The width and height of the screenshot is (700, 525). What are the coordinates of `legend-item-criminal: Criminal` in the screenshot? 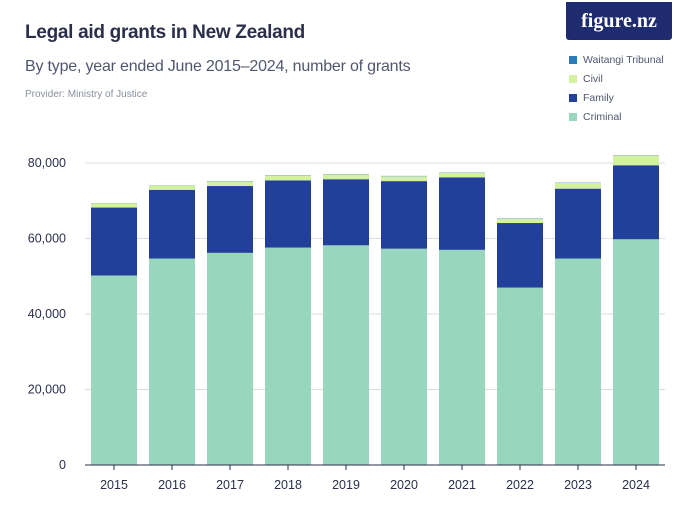 It's located at (616, 116).